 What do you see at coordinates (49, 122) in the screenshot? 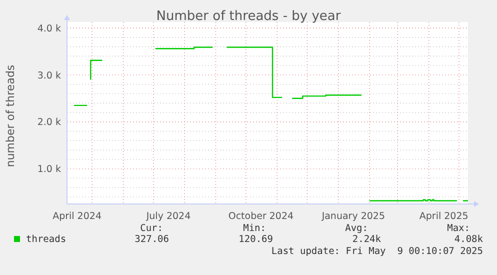
I see `y-tick-label: 2.0 k` at bounding box center [49, 122].